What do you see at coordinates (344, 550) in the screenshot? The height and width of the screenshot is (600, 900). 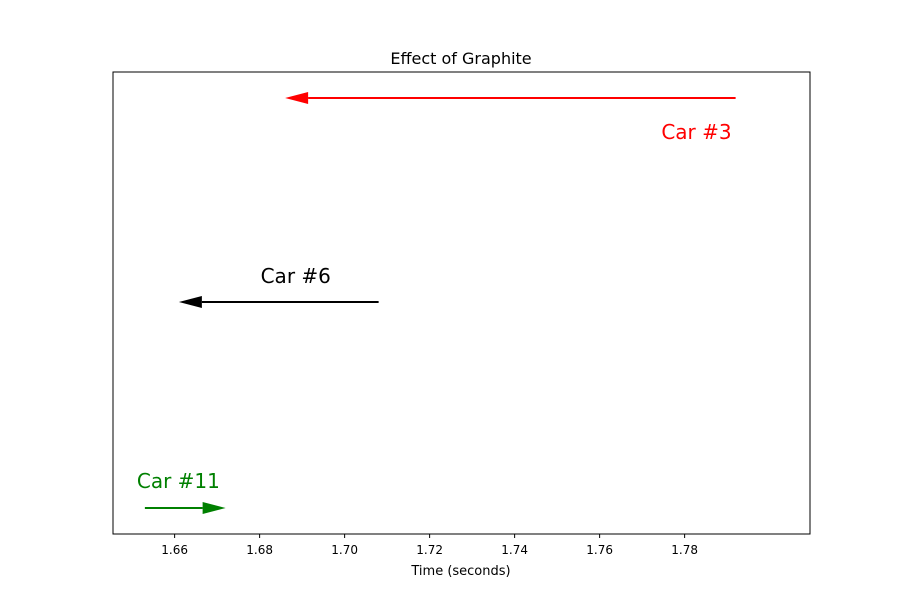 I see `x-tick-label: 1.70` at bounding box center [344, 550].